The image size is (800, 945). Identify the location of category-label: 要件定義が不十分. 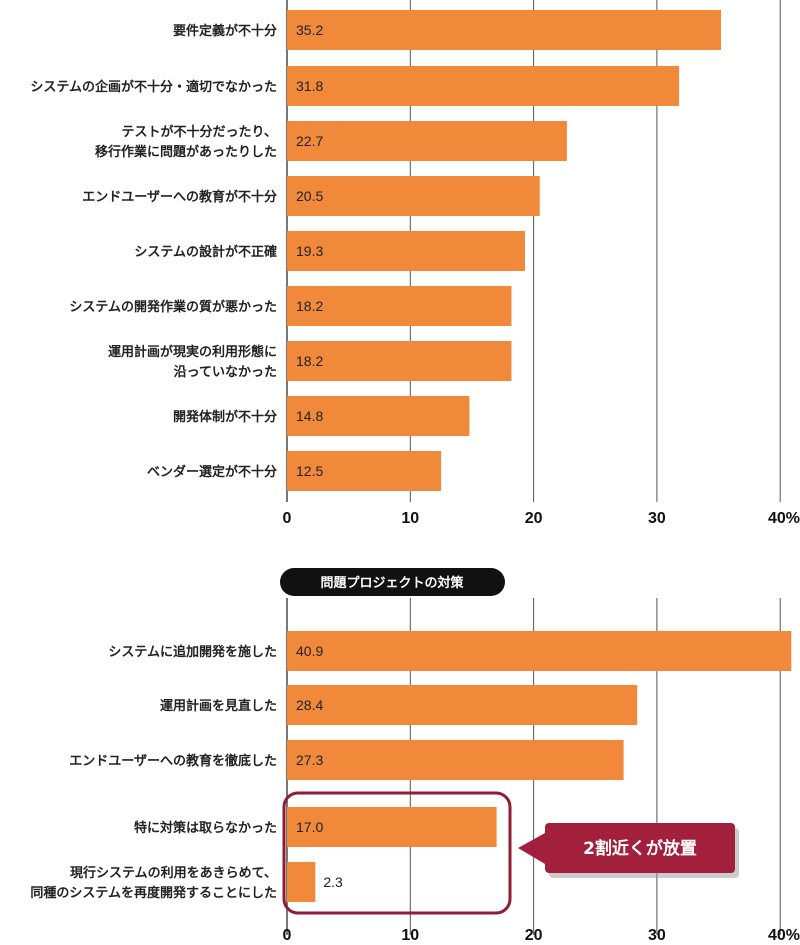
(225, 31).